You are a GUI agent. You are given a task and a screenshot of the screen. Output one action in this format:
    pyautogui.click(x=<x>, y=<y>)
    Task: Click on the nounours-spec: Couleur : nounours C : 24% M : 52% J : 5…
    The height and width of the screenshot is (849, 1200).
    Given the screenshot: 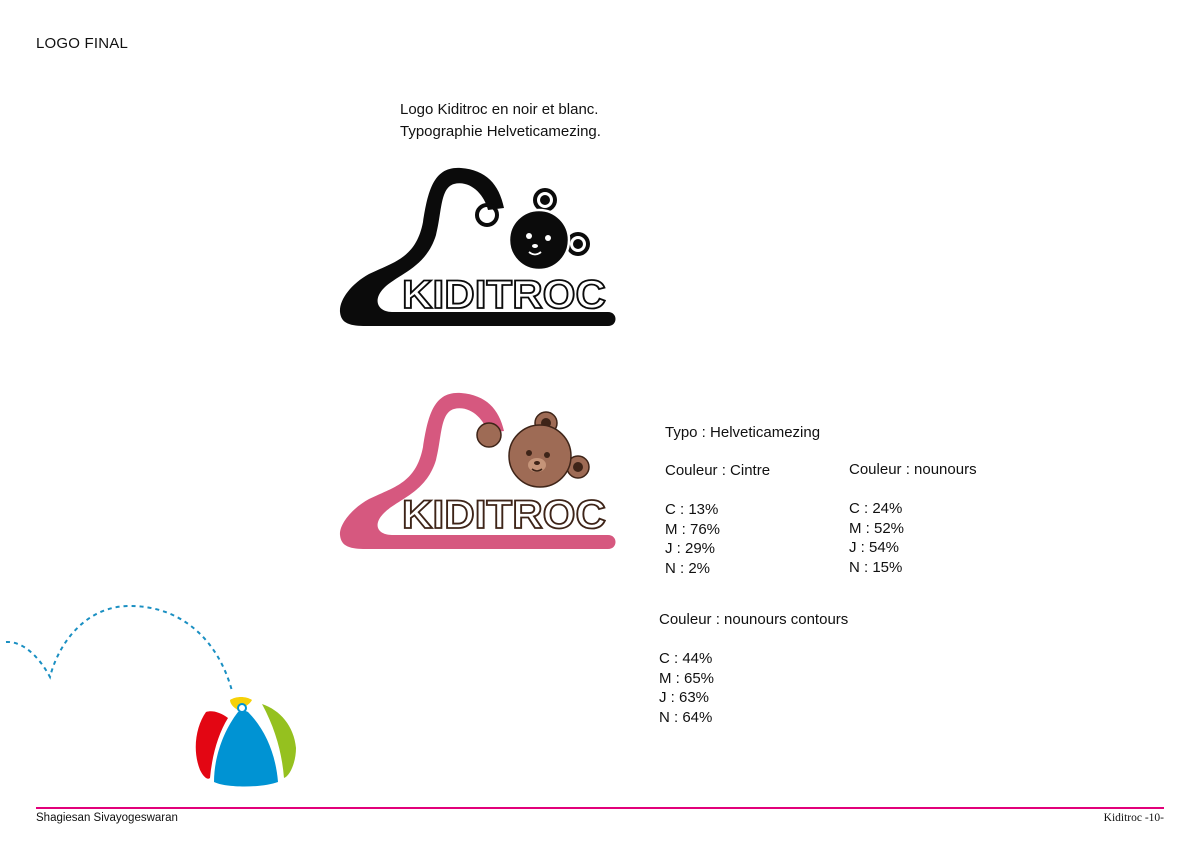 What is the action you would take?
    pyautogui.click(x=913, y=518)
    